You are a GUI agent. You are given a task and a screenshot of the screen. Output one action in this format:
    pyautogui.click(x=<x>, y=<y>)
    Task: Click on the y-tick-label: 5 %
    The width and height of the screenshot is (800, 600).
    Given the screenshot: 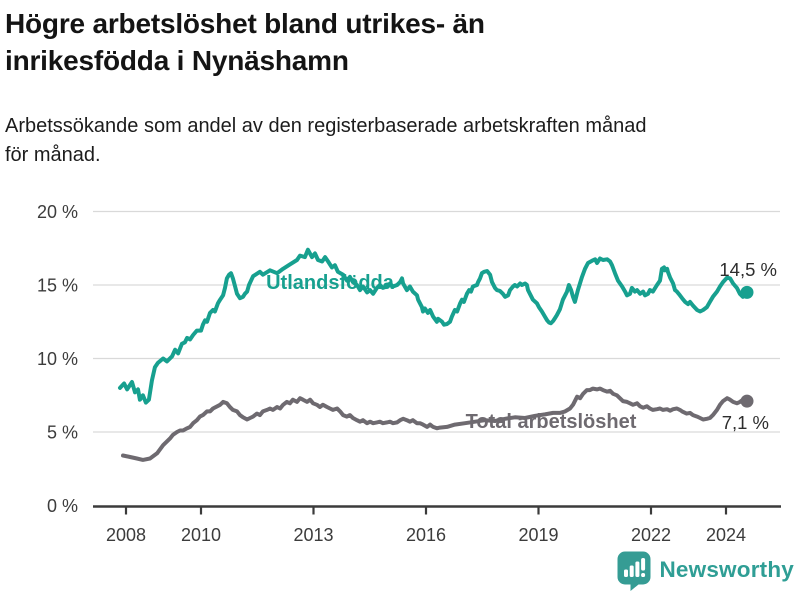 What is the action you would take?
    pyautogui.click(x=62, y=433)
    